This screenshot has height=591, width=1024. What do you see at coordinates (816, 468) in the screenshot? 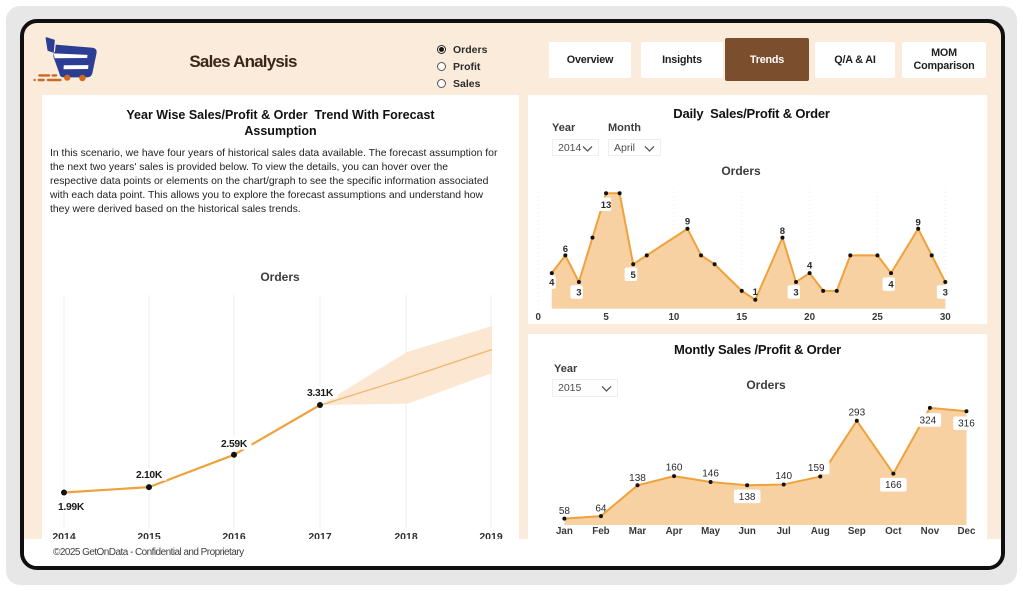
I see `svg-text: 159` at bounding box center [816, 468].